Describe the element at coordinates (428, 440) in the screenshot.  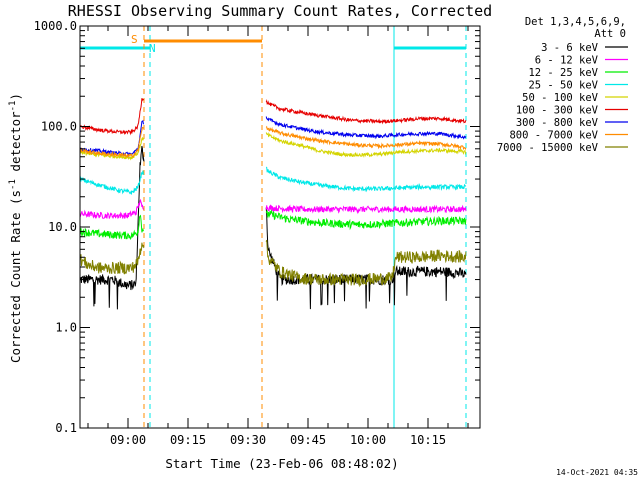
I see `x-tick-label: 10:15` at that location.